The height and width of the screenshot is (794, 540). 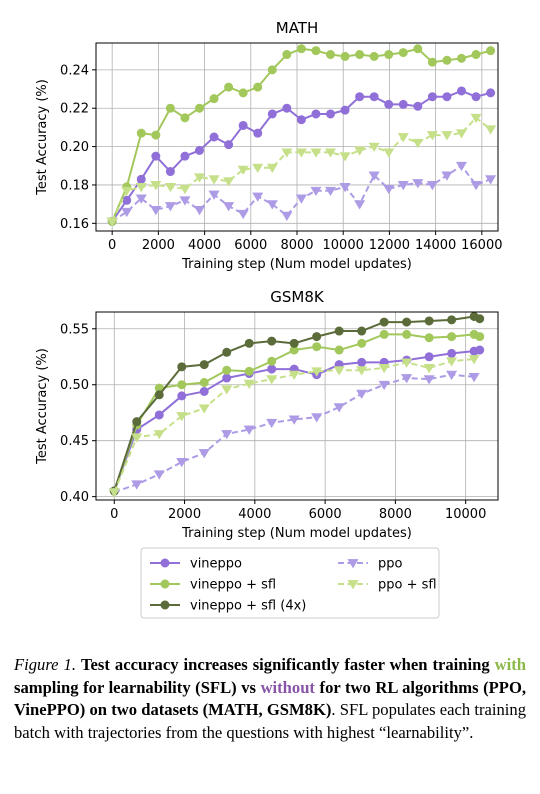 What do you see at coordinates (158, 245) in the screenshot?
I see `math-xtick-label: 2000` at bounding box center [158, 245].